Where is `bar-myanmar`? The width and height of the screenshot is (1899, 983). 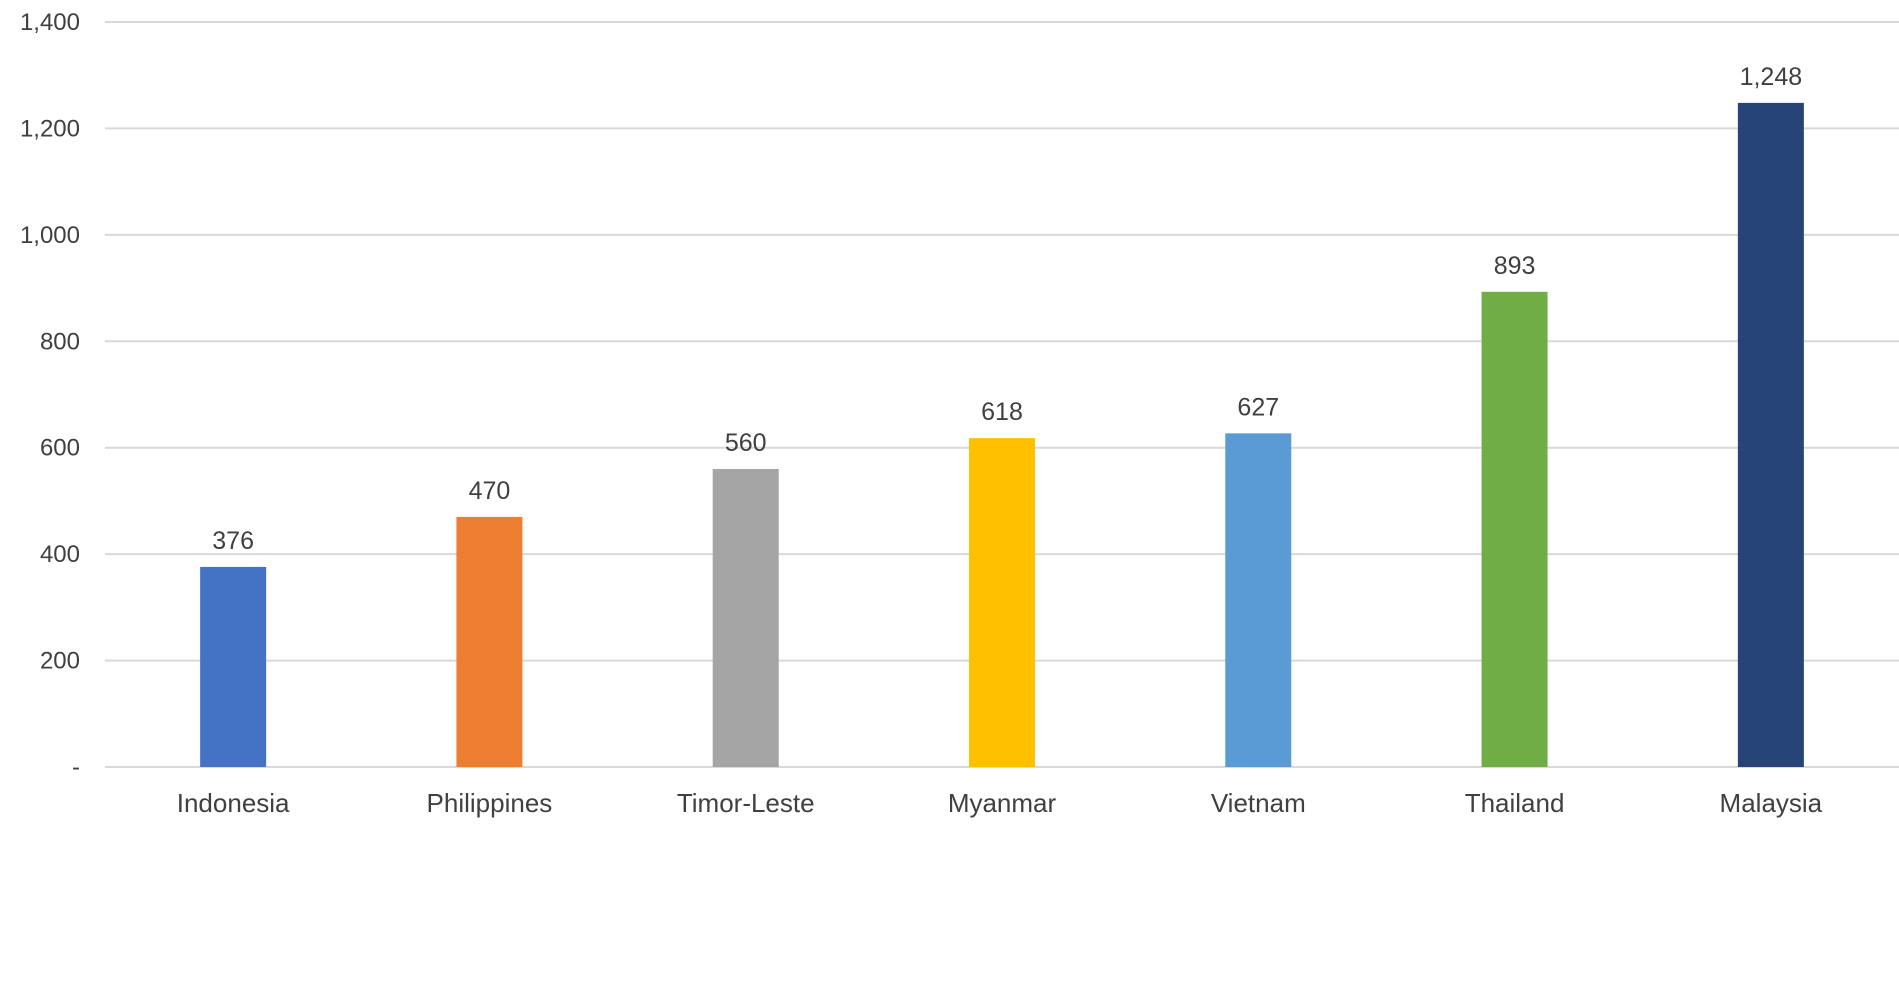
bar-myanmar is located at coordinates (1002, 602).